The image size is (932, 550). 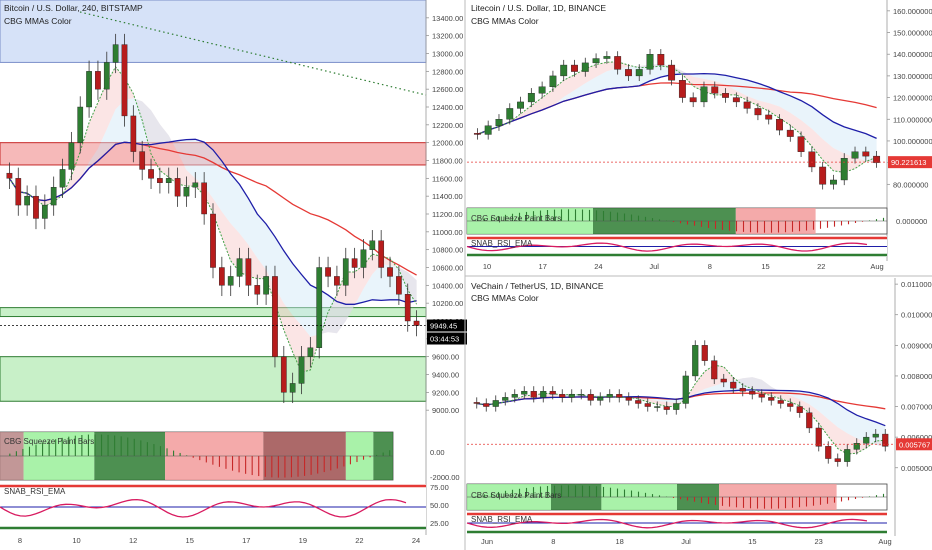 What do you see at coordinates (912, 98) in the screenshot?
I see `ltc-ytick-label: 120.000000` at bounding box center [912, 98].